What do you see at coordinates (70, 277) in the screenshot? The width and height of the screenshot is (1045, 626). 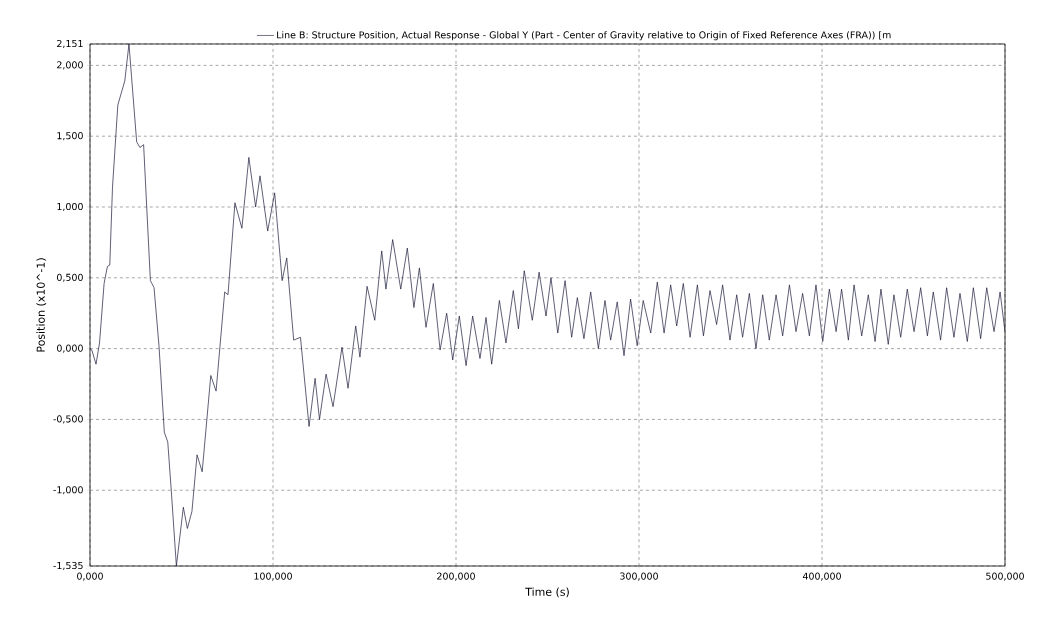 I see `y-tick-label: 0,500` at bounding box center [70, 277].